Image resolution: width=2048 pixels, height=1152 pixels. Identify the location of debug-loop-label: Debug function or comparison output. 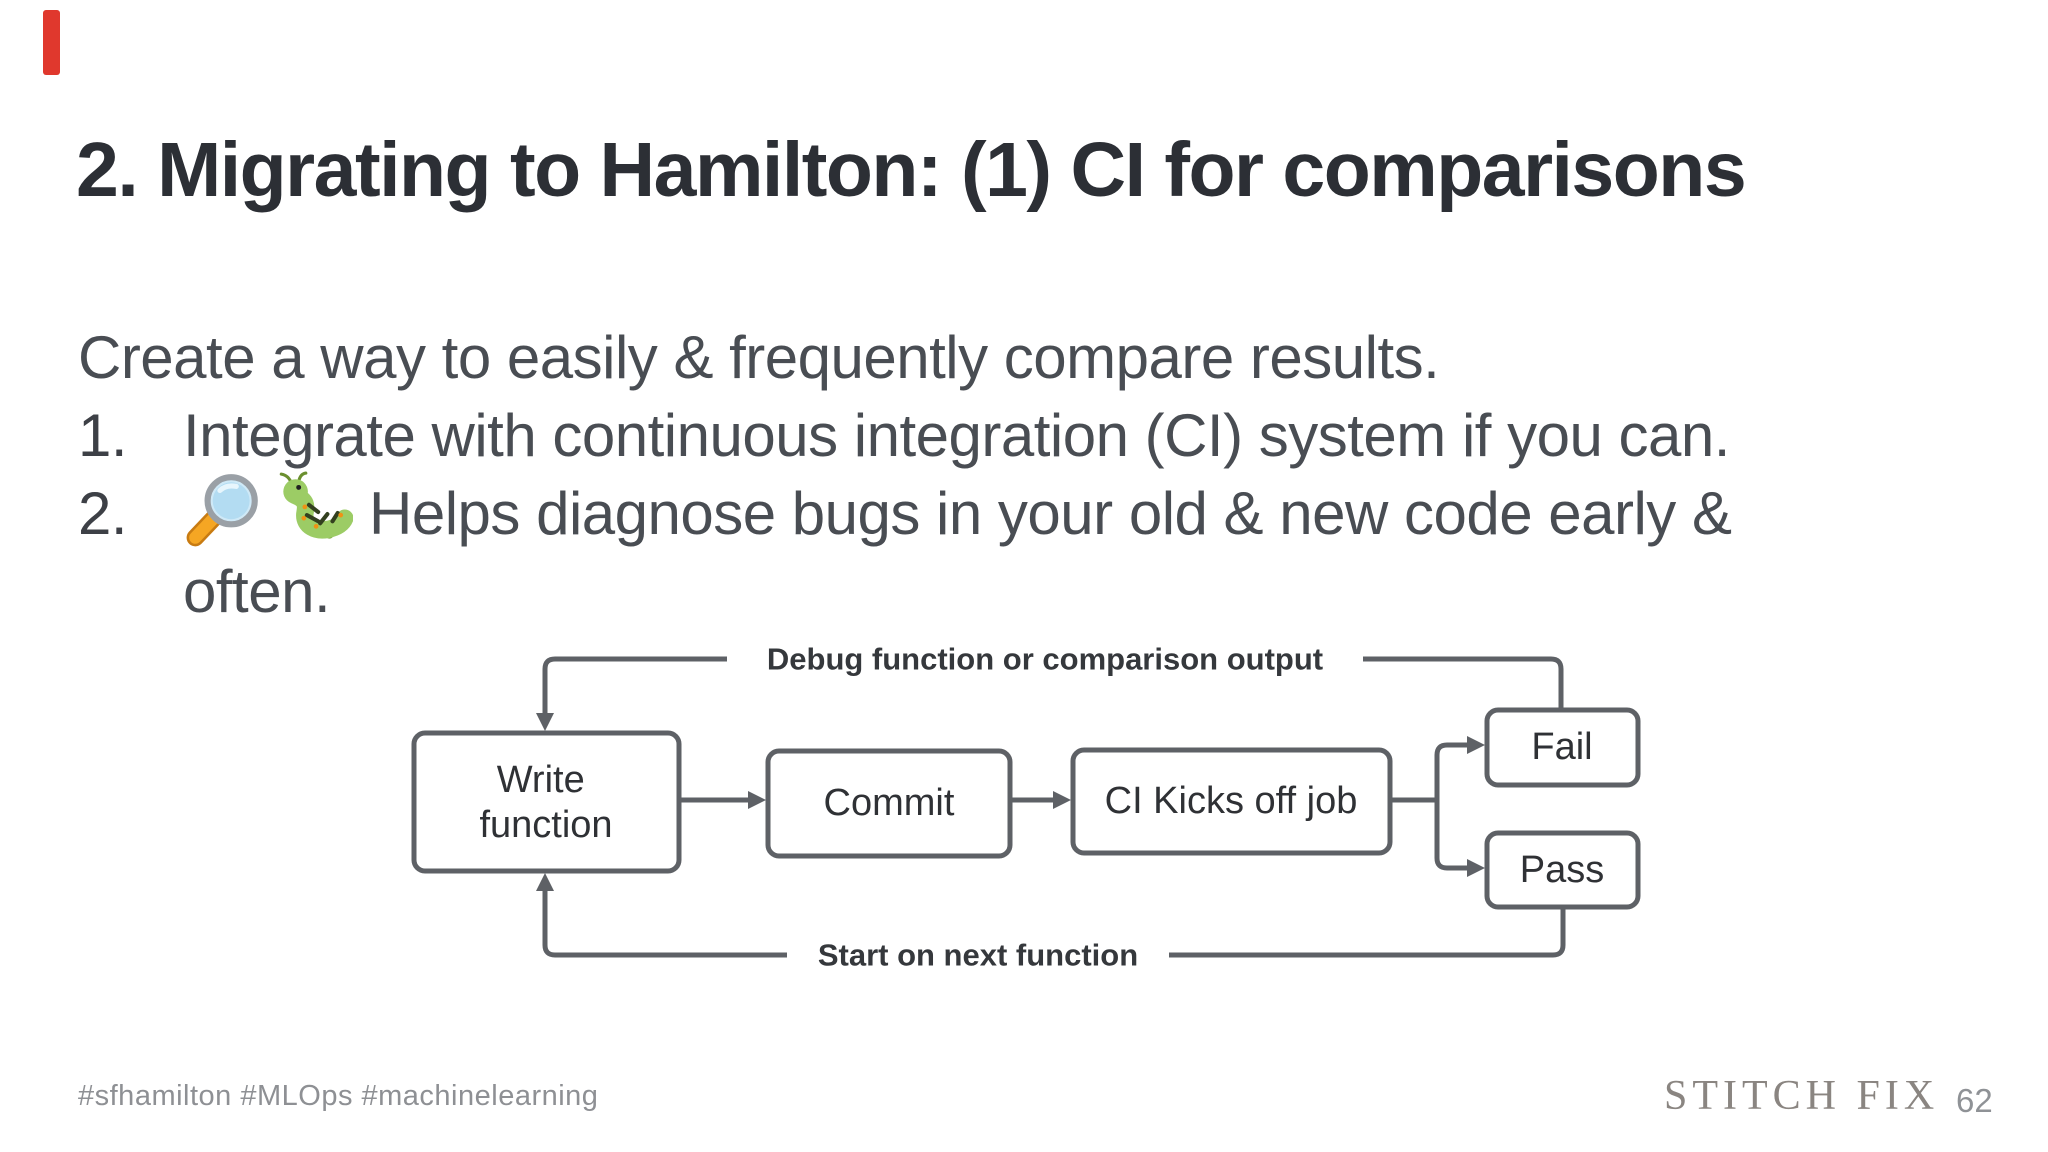
(1045, 659).